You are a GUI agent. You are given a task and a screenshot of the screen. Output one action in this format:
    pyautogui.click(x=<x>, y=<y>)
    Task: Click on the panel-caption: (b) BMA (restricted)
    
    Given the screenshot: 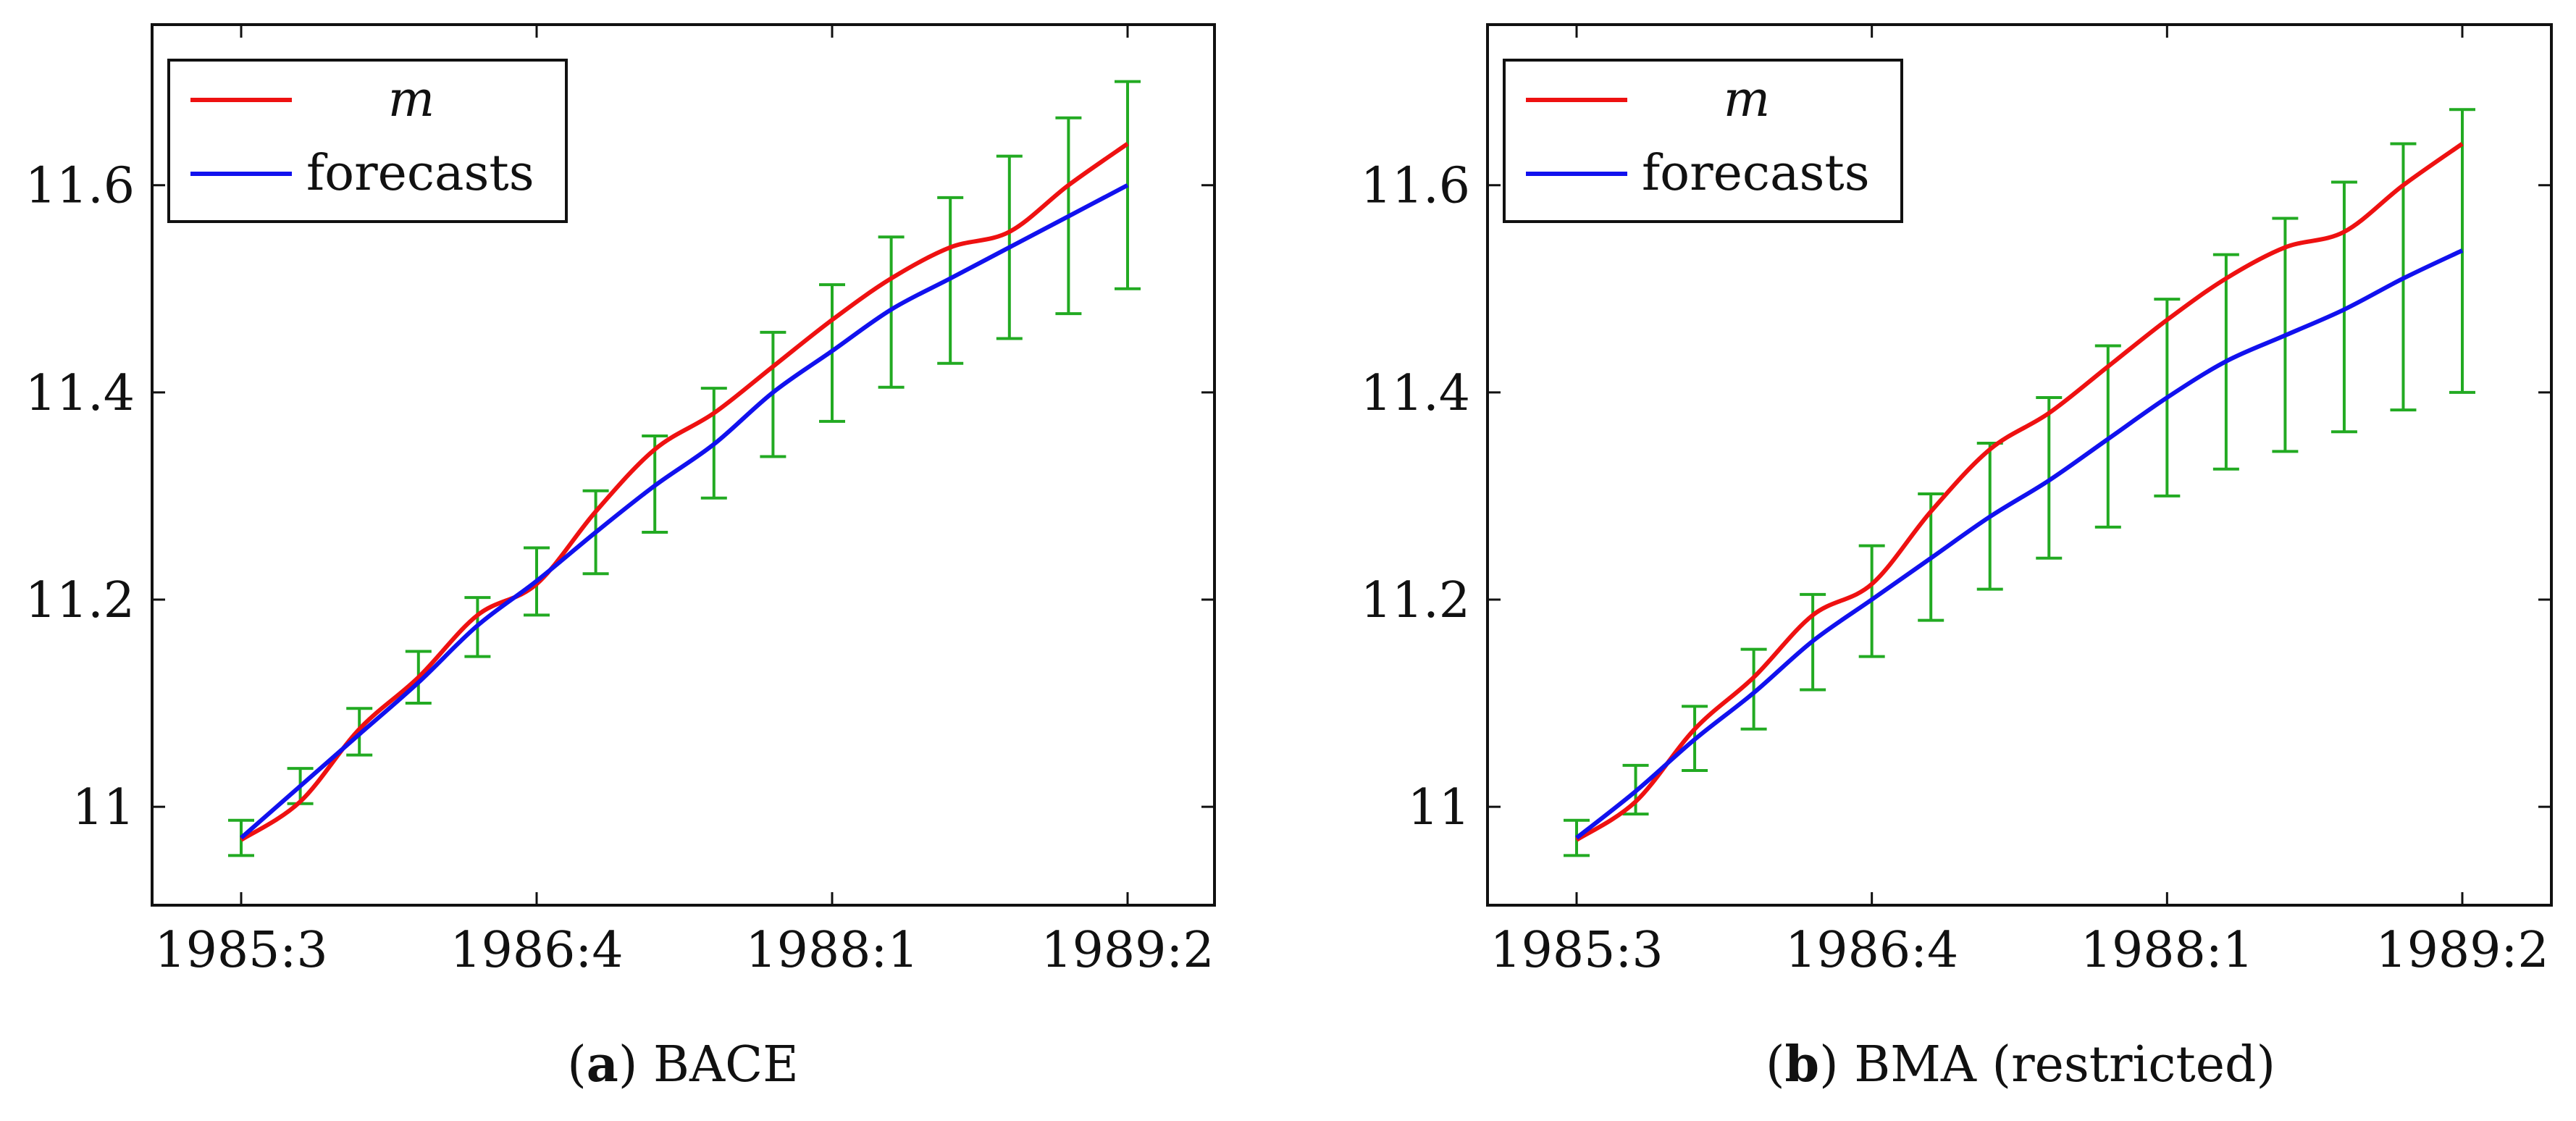 What is the action you would take?
    pyautogui.click(x=2020, y=1064)
    